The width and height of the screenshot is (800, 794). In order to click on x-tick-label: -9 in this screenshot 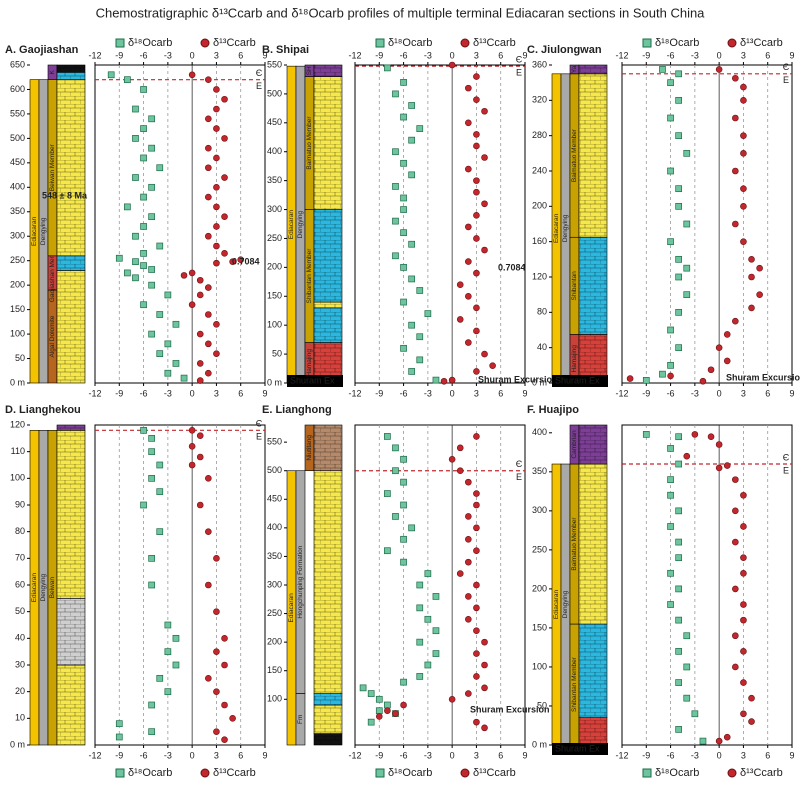, I will do `click(379, 393)`.